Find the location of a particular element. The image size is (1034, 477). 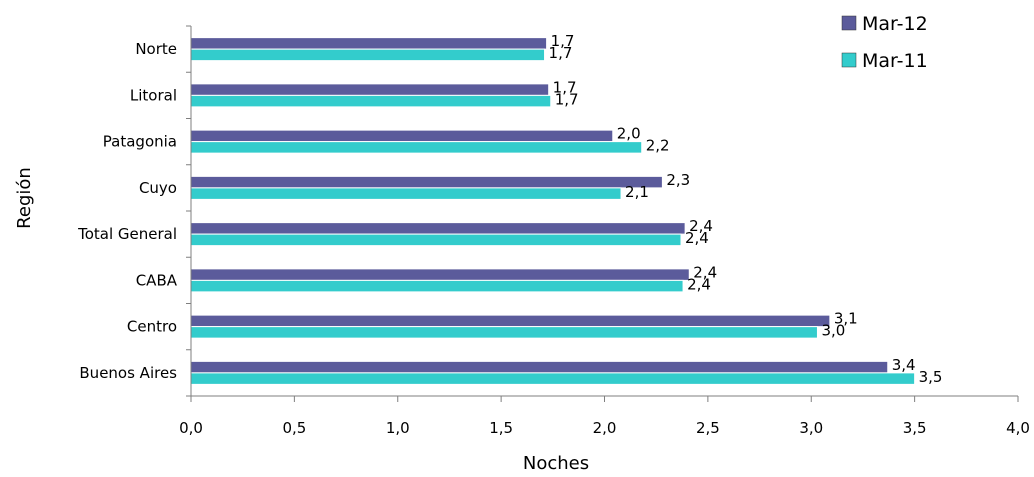

bar-mar-11-litoral is located at coordinates (371, 101).